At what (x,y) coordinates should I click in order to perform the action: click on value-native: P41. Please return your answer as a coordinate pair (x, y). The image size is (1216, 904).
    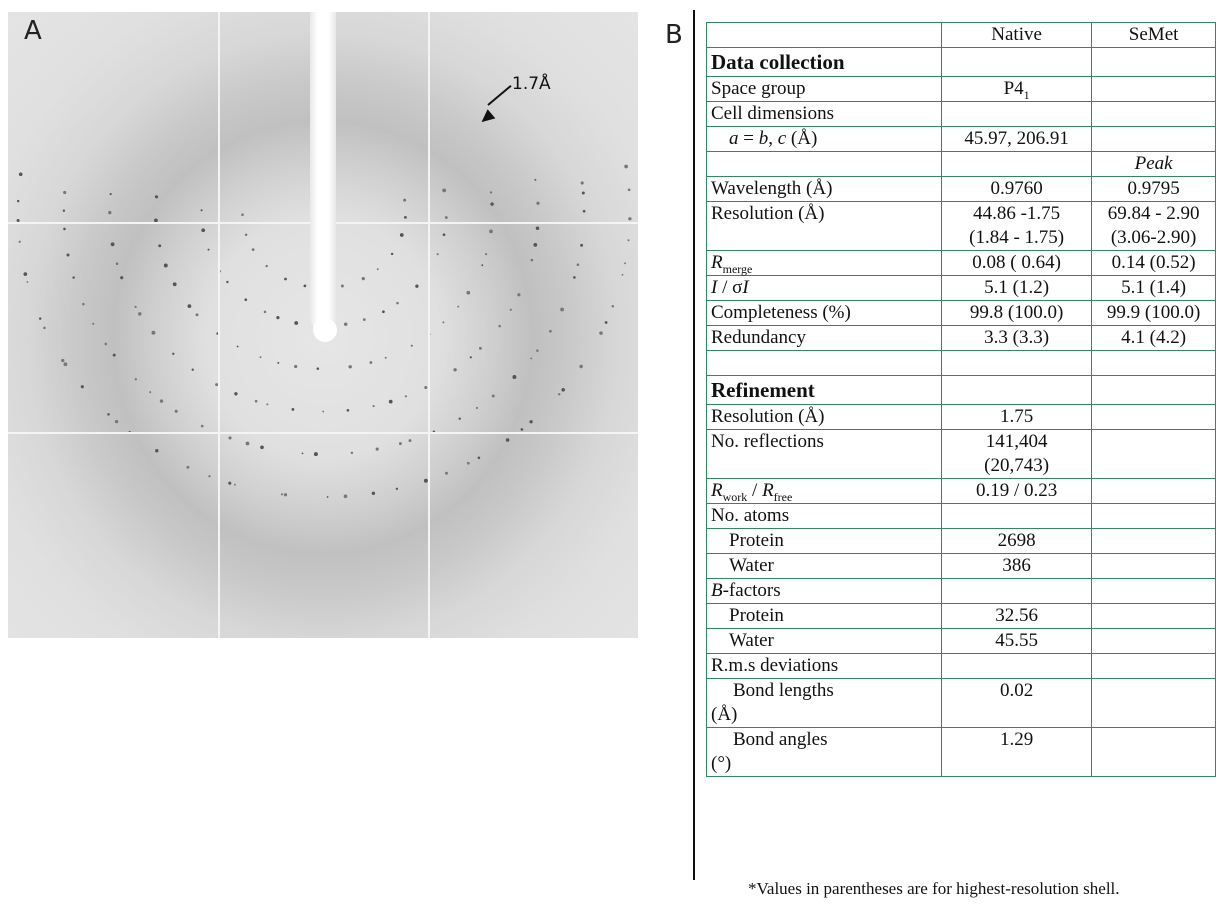
    Looking at the image, I should click on (1017, 89).